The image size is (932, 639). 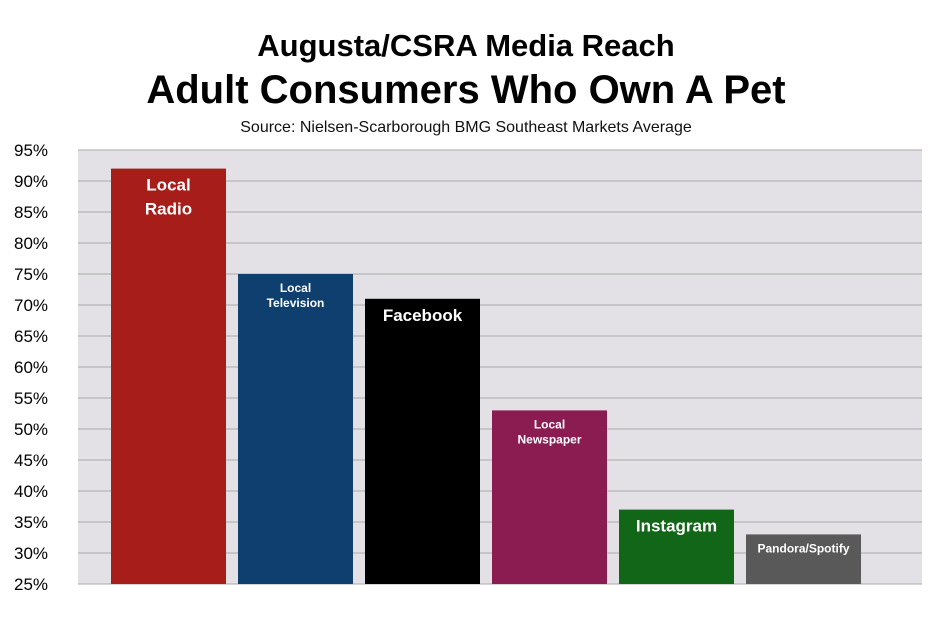 I want to click on bar-label: Local Newspaper, so click(x=549, y=431).